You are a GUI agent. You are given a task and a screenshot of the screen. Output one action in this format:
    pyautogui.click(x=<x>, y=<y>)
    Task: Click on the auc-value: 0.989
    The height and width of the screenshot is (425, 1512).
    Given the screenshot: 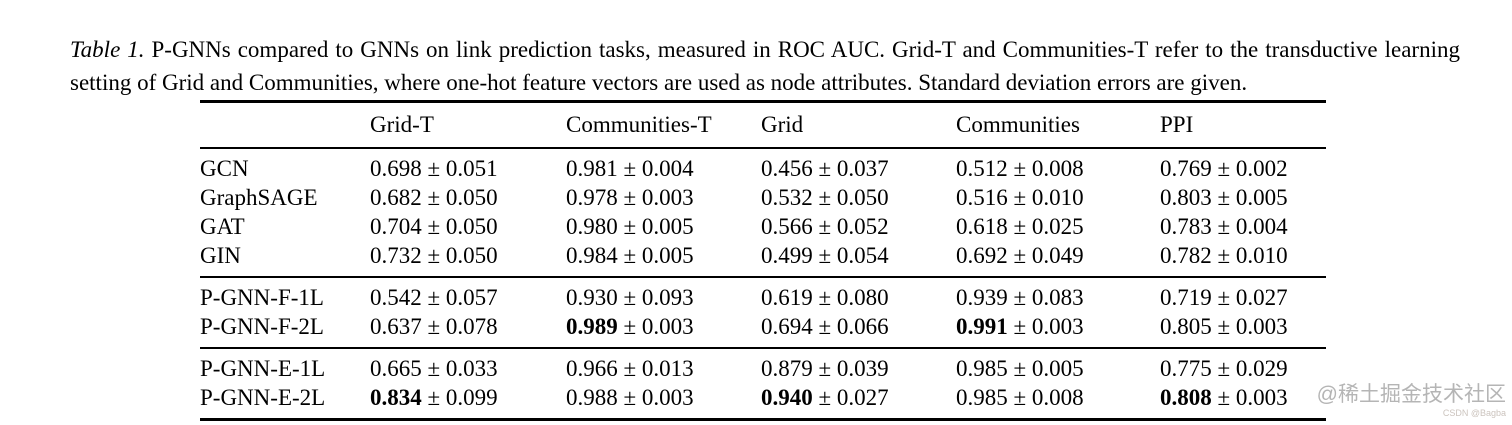 What is the action you would take?
    pyautogui.click(x=592, y=326)
    